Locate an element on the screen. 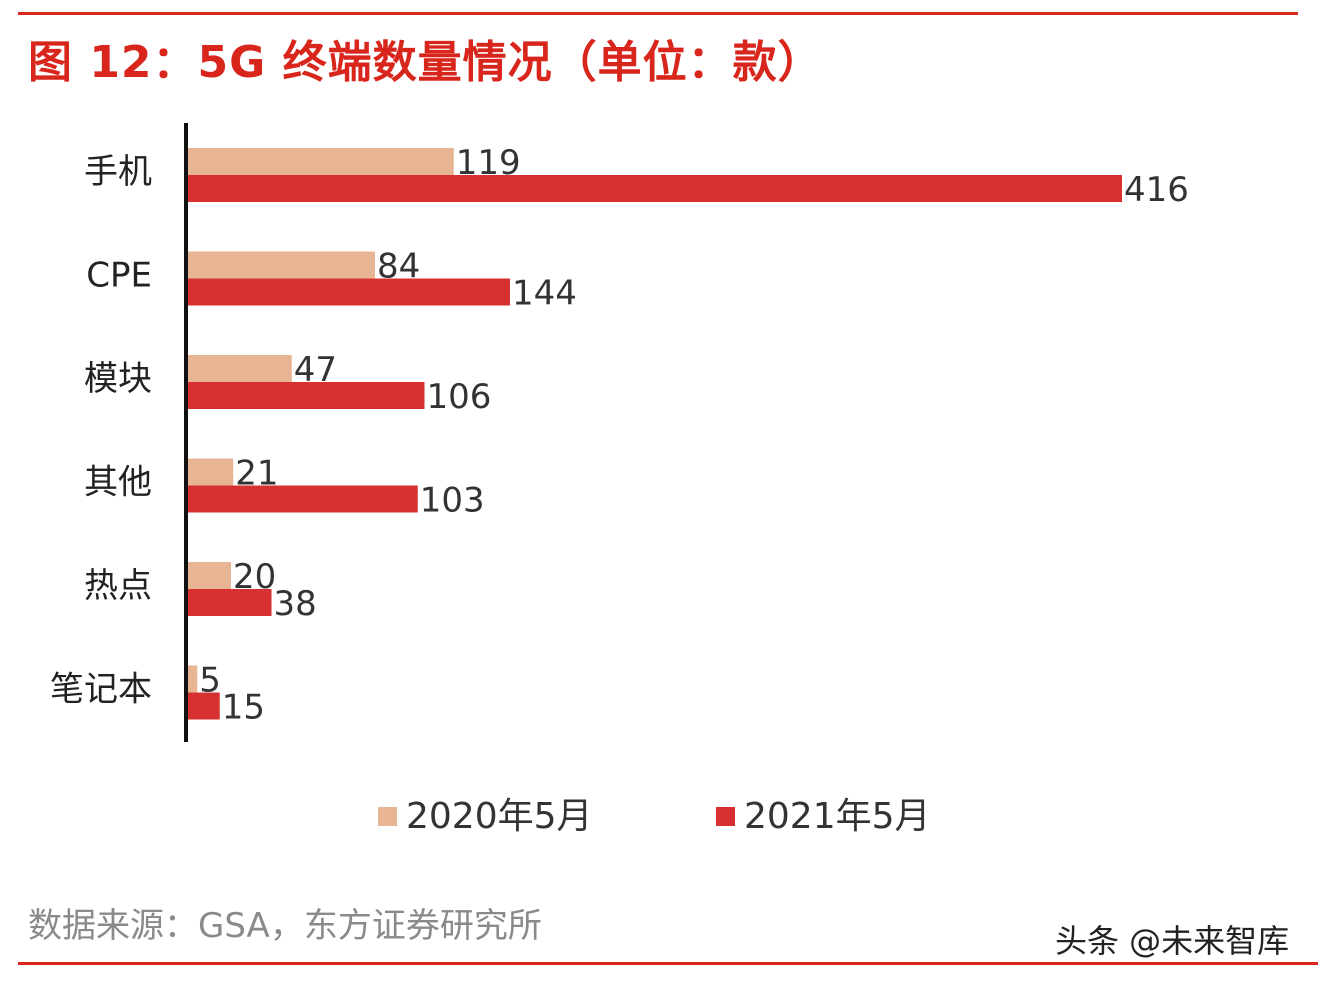 The width and height of the screenshot is (1326, 982). source-note: 数据来源：GSA，东方证券研究所 is located at coordinates (285, 926).